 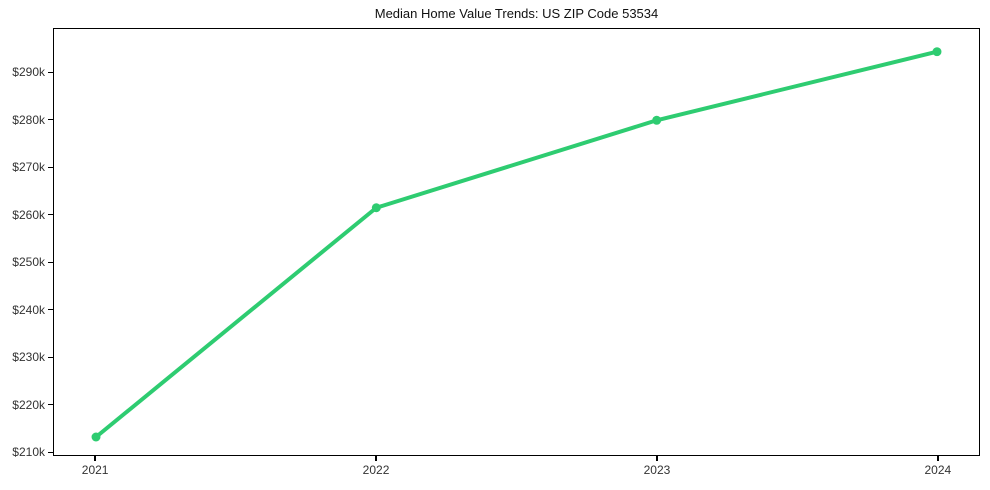 What do you see at coordinates (28, 214) in the screenshot?
I see `y-tick-label: $260k` at bounding box center [28, 214].